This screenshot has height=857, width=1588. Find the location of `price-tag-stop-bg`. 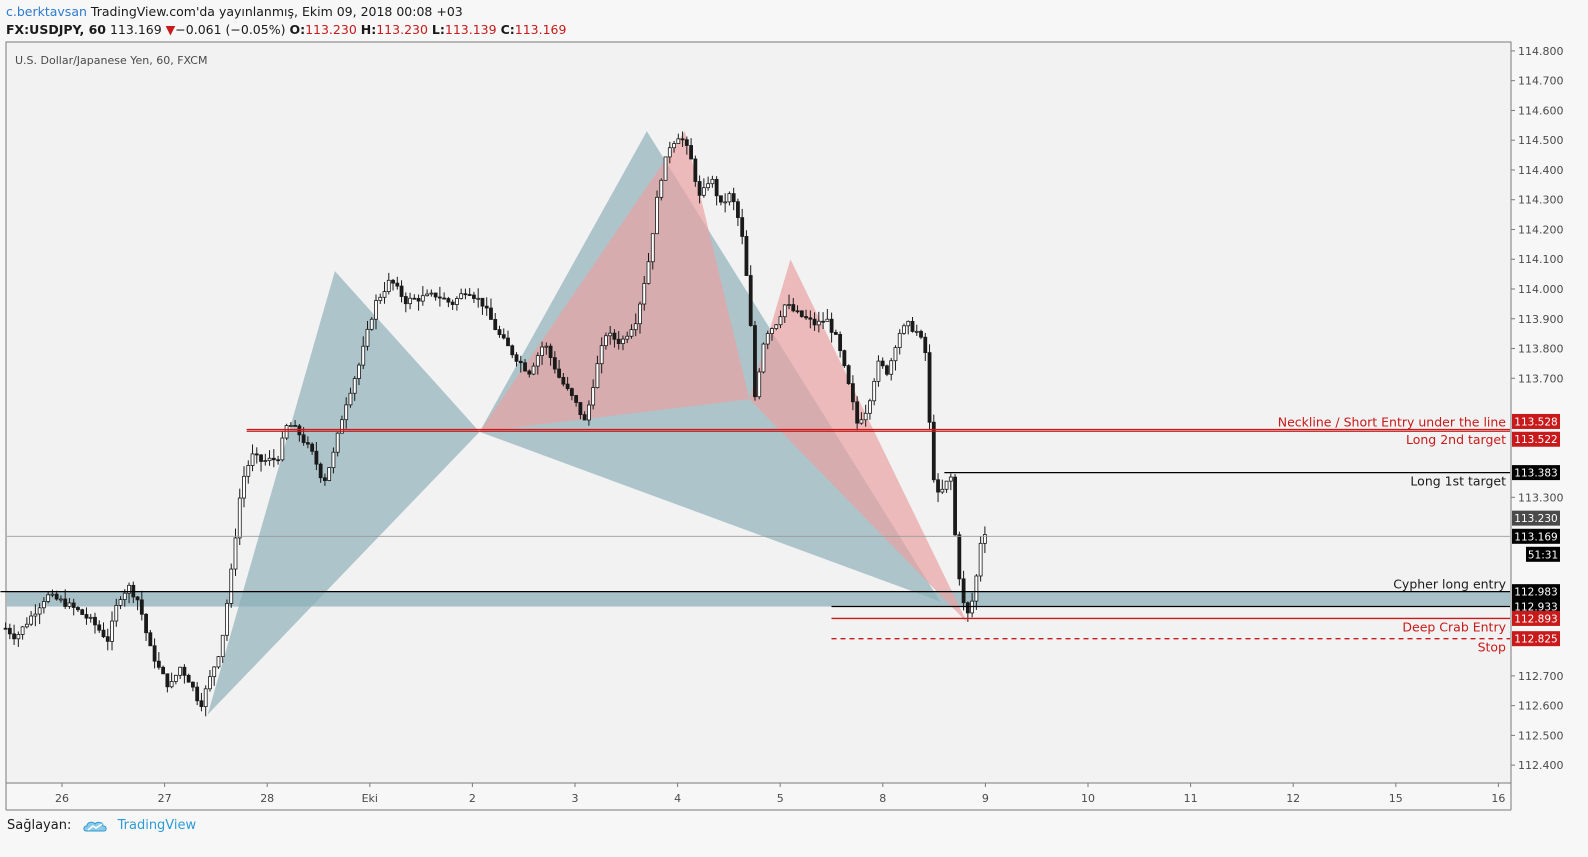

price-tag-stop-bg is located at coordinates (1536, 639).